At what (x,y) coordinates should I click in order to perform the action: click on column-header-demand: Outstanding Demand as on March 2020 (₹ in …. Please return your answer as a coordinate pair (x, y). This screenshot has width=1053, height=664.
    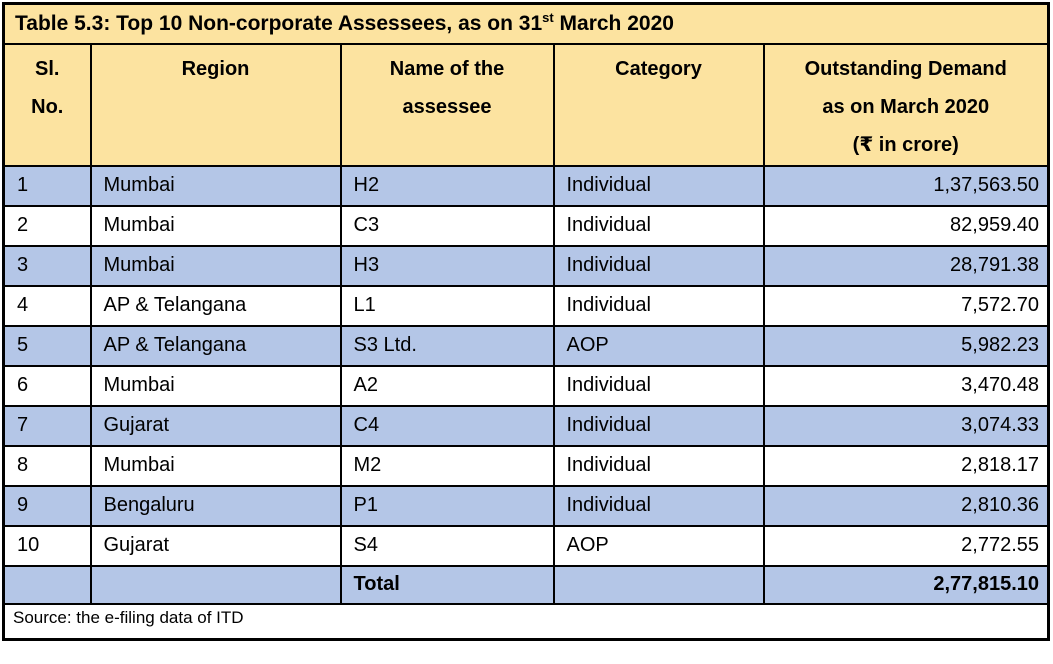
    Looking at the image, I should click on (906, 104).